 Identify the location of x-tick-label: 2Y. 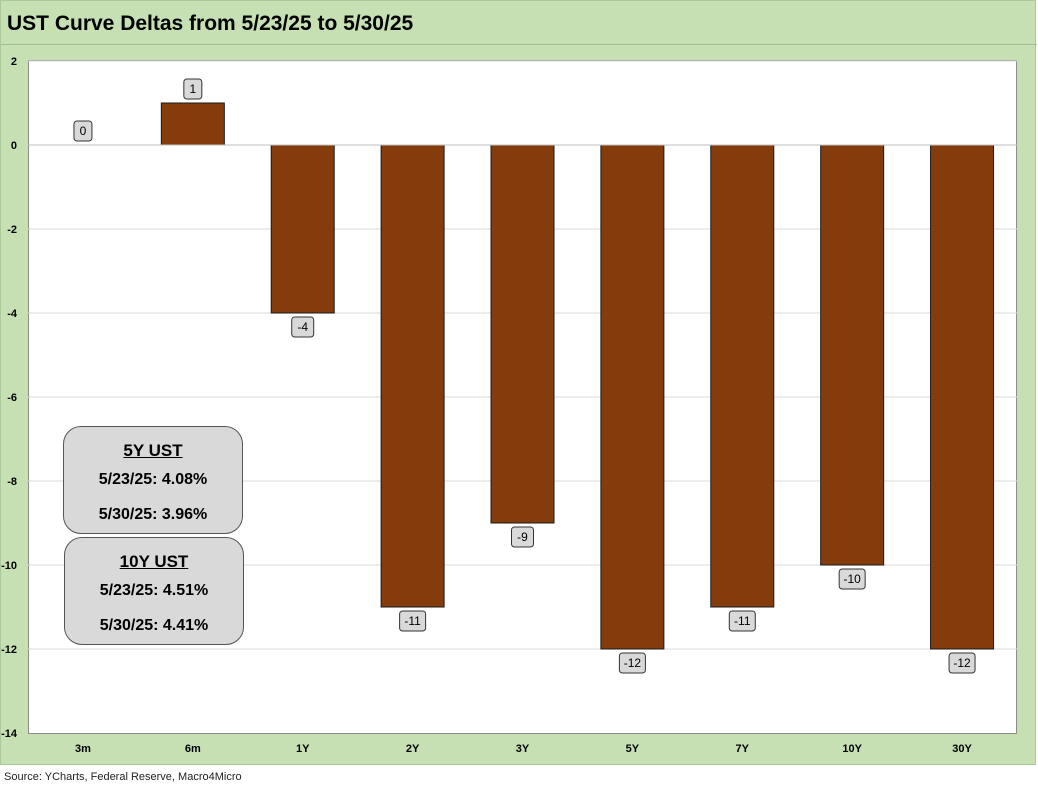
(413, 749).